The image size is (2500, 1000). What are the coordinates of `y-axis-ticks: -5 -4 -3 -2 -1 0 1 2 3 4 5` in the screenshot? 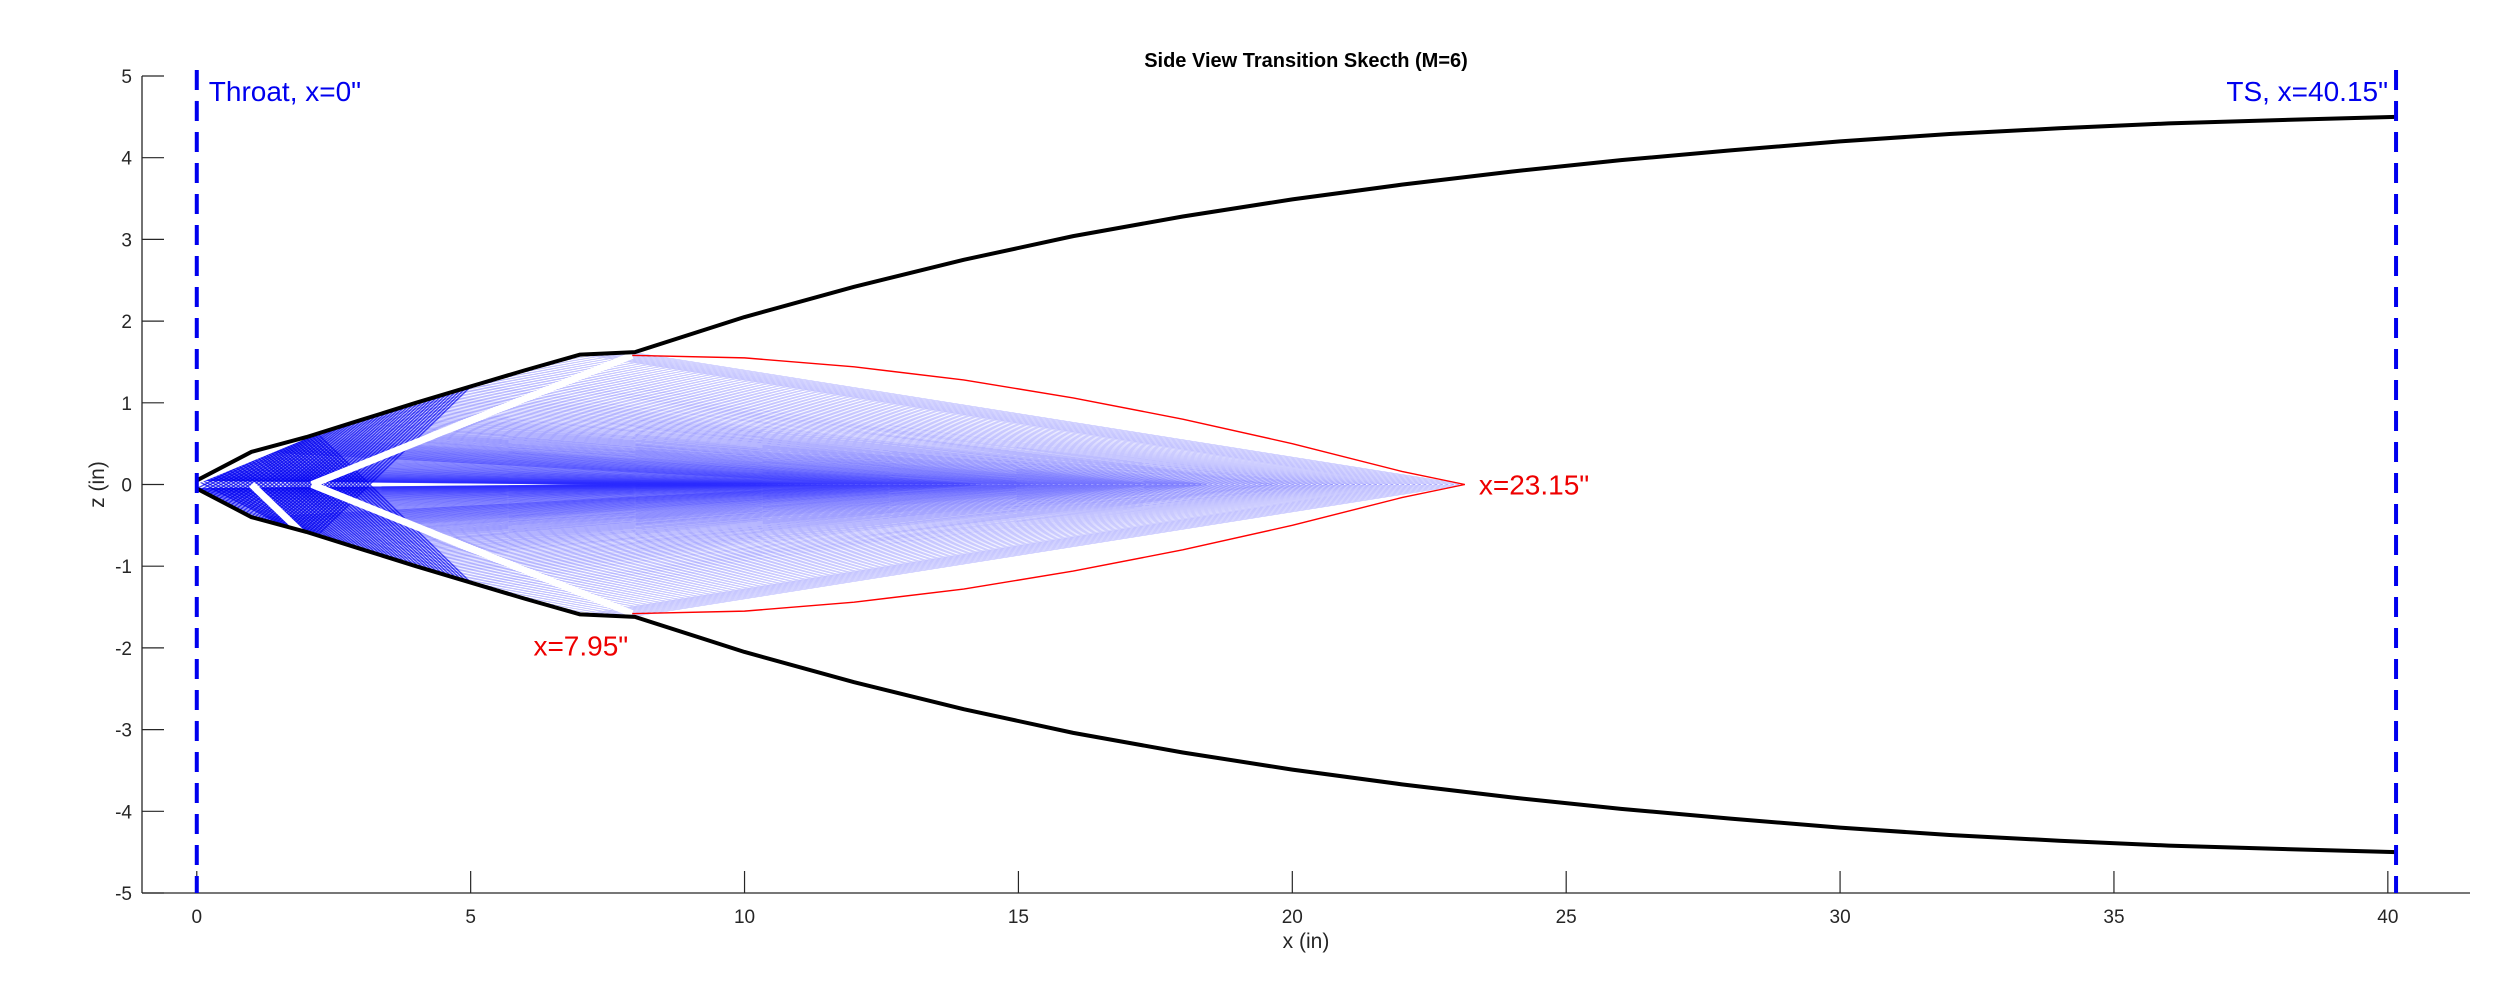 It's located at (139, 486).